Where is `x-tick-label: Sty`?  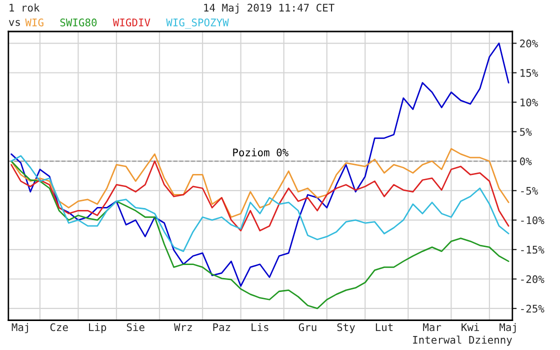 x-tick-label: Sty is located at coordinates (346, 328).